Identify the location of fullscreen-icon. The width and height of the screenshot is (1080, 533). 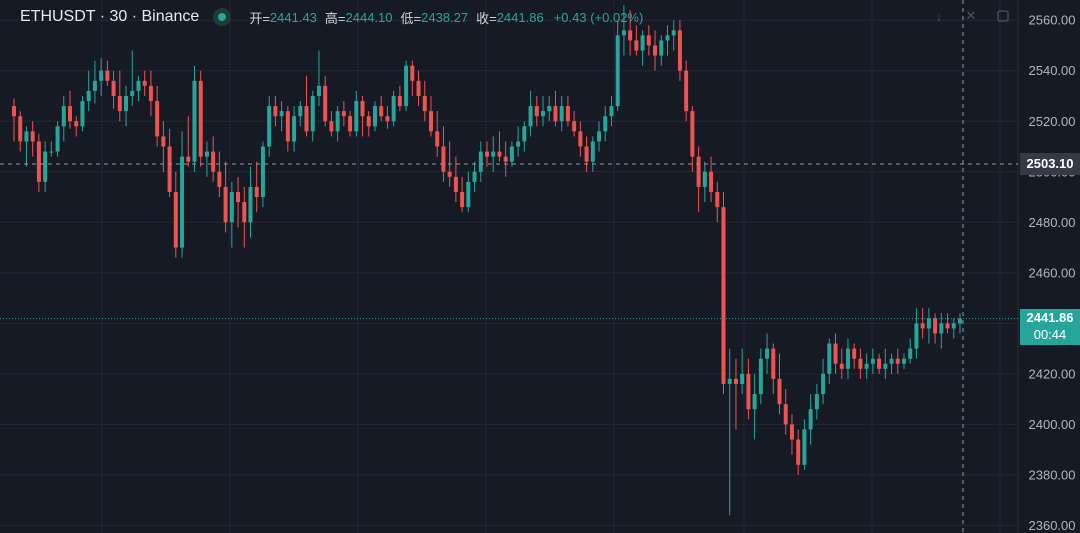
(1003, 16).